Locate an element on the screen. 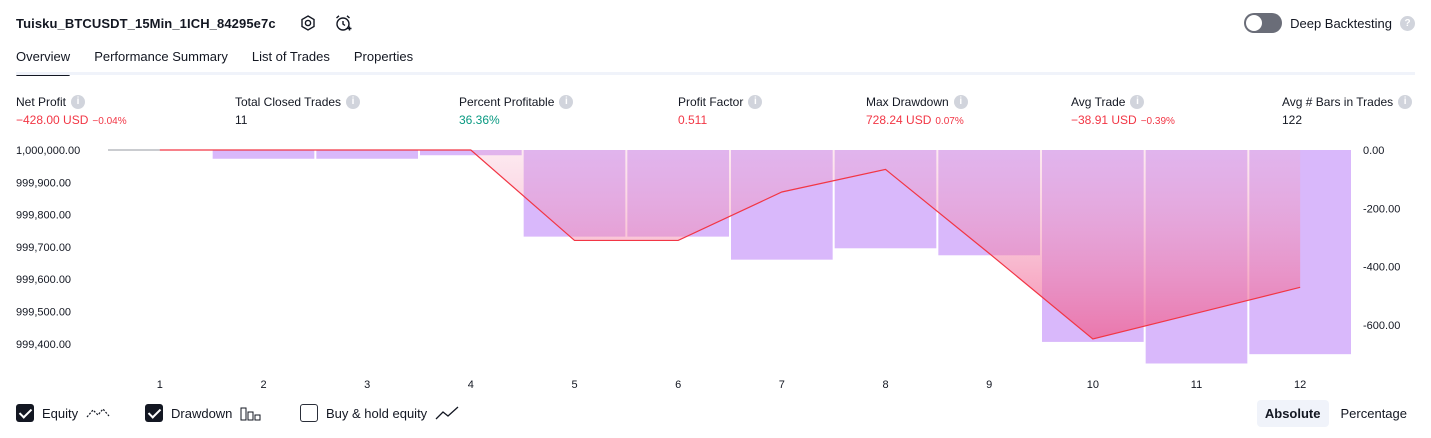 Image resolution: width=1431 pixels, height=438 pixels. legend-buy-hold: Buy & hold equity is located at coordinates (379, 413).